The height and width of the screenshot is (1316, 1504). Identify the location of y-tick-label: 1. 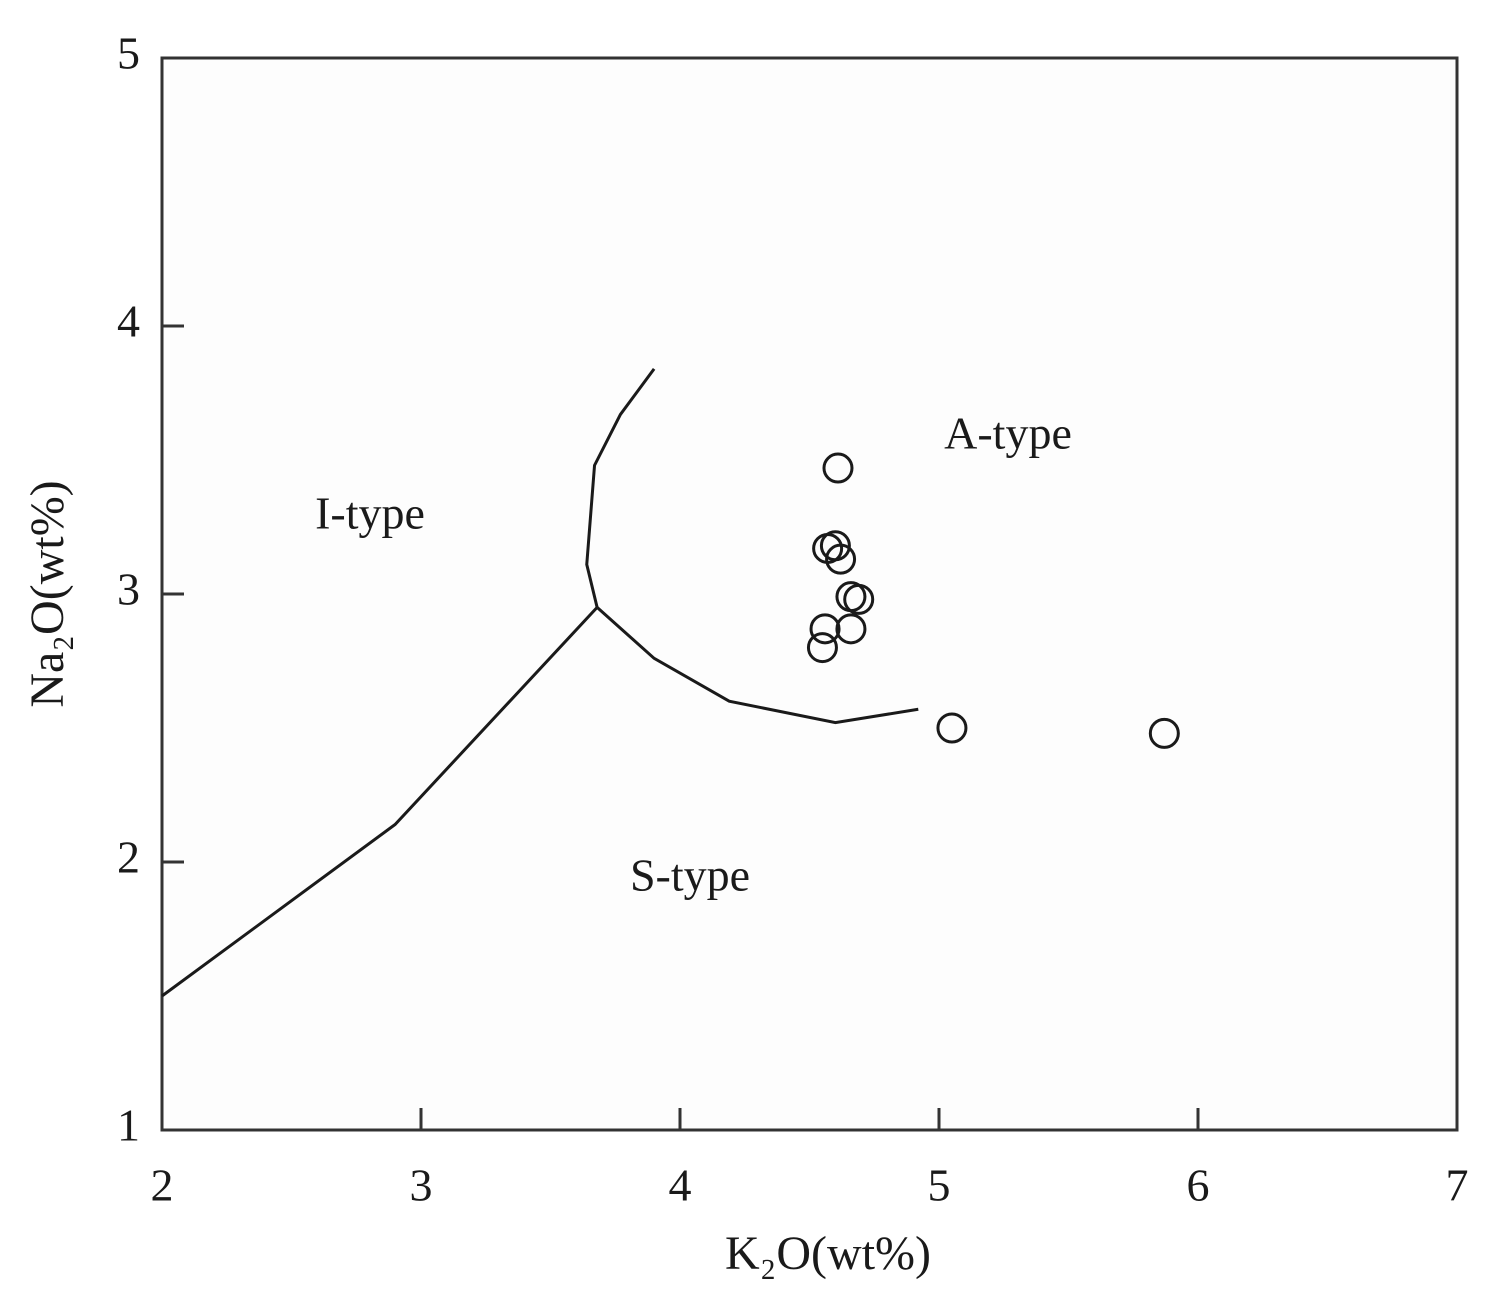
(128, 1125).